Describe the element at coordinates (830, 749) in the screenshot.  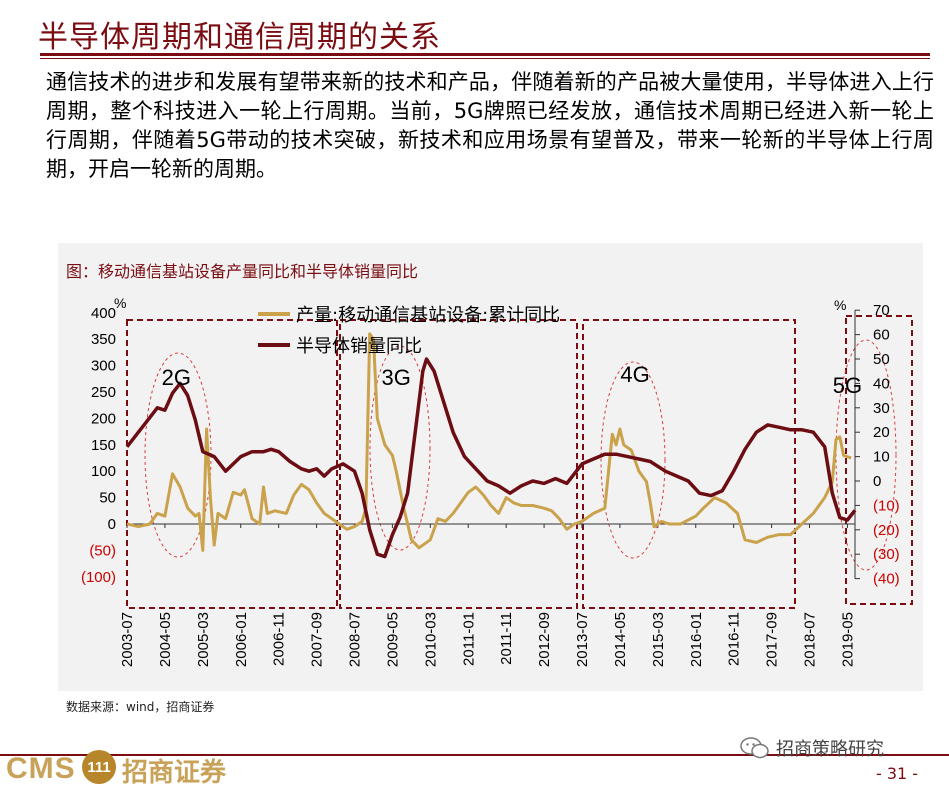
I see `wechat-account-name: 招商策略研究` at that location.